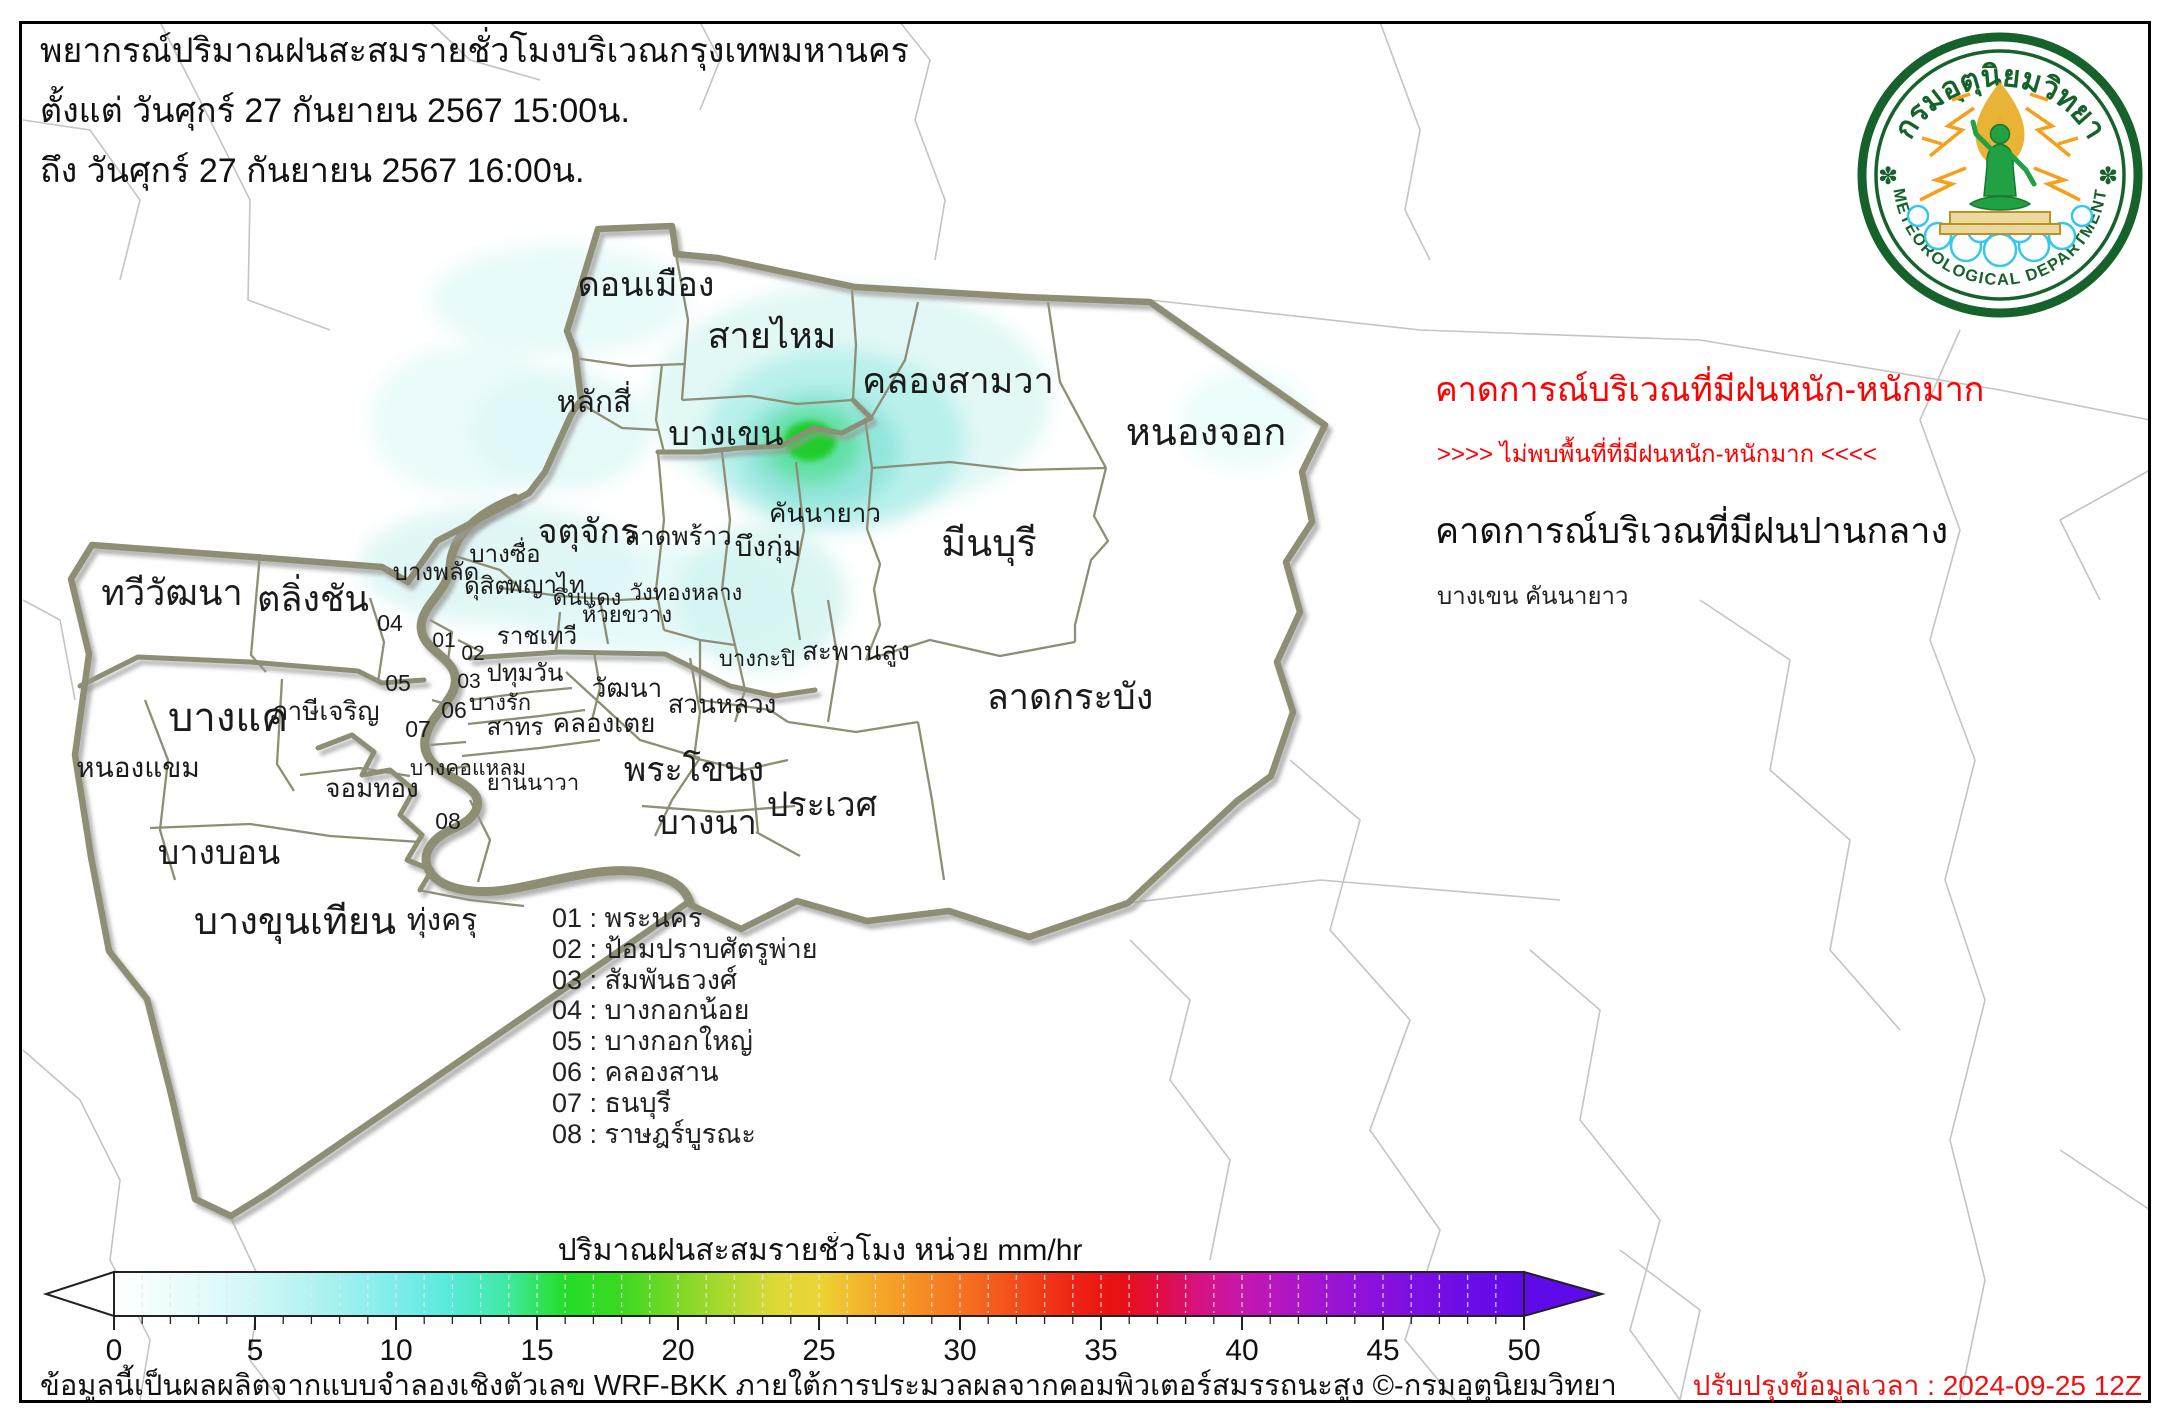  Describe the element at coordinates (255, 1350) in the screenshot. I see `colorbar-tick-label: 5` at that location.